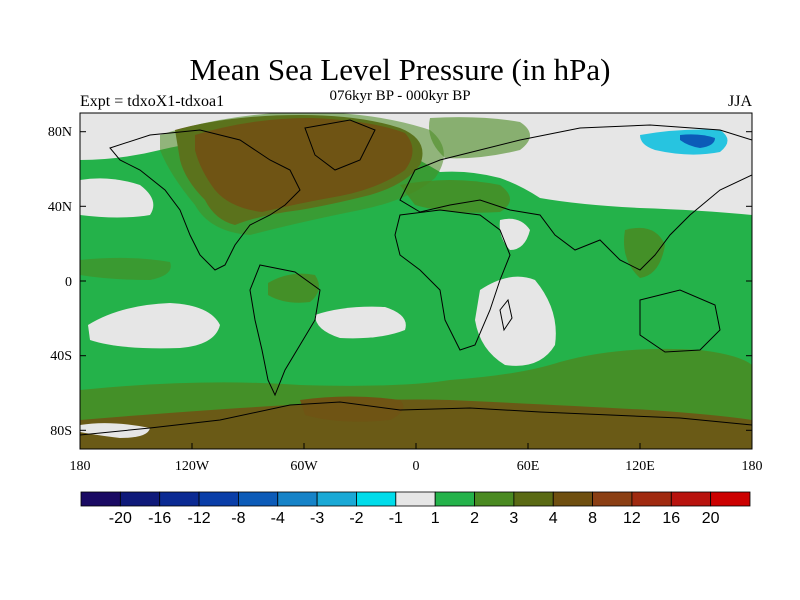  Describe the element at coordinates (680, 321) in the screenshot. I see `coastline-australia` at that location.